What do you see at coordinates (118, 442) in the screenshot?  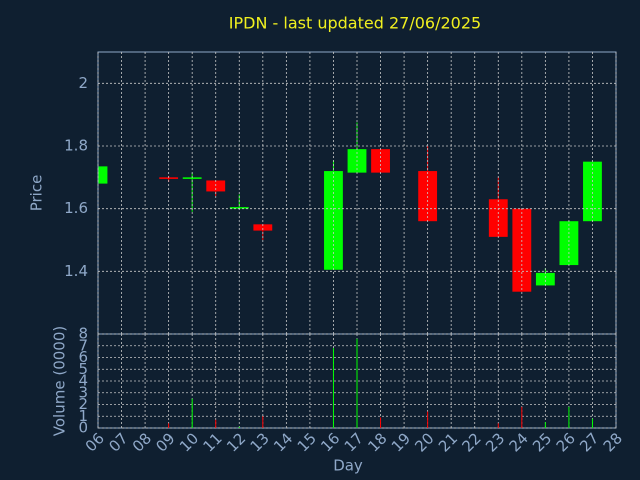 I see `x-tick-label: 07` at bounding box center [118, 442].